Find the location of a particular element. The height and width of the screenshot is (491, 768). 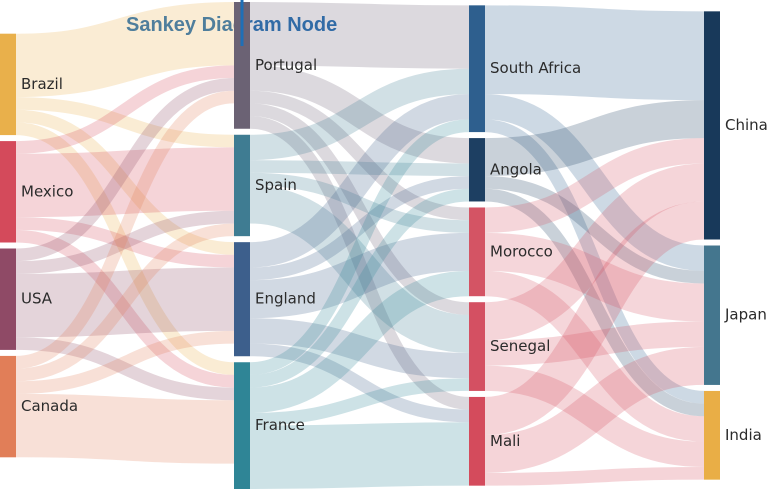

node-label-south-africa: South Africa is located at coordinates (535, 68).